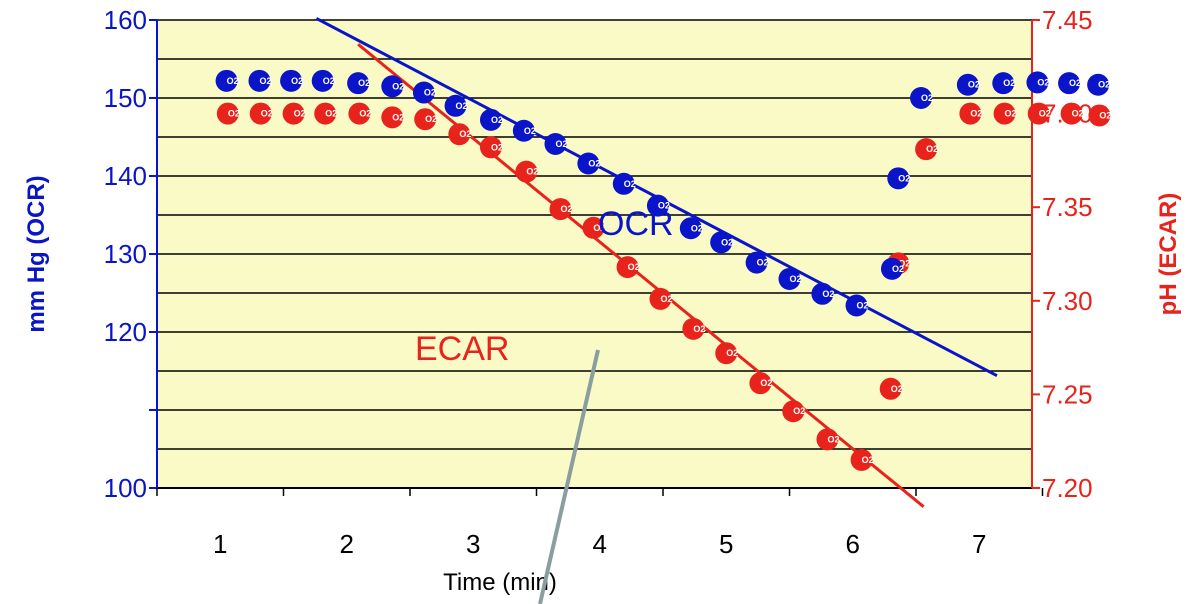  Describe the element at coordinates (1067, 301) in the screenshot. I see `right-tick-label: 7.30` at that location.